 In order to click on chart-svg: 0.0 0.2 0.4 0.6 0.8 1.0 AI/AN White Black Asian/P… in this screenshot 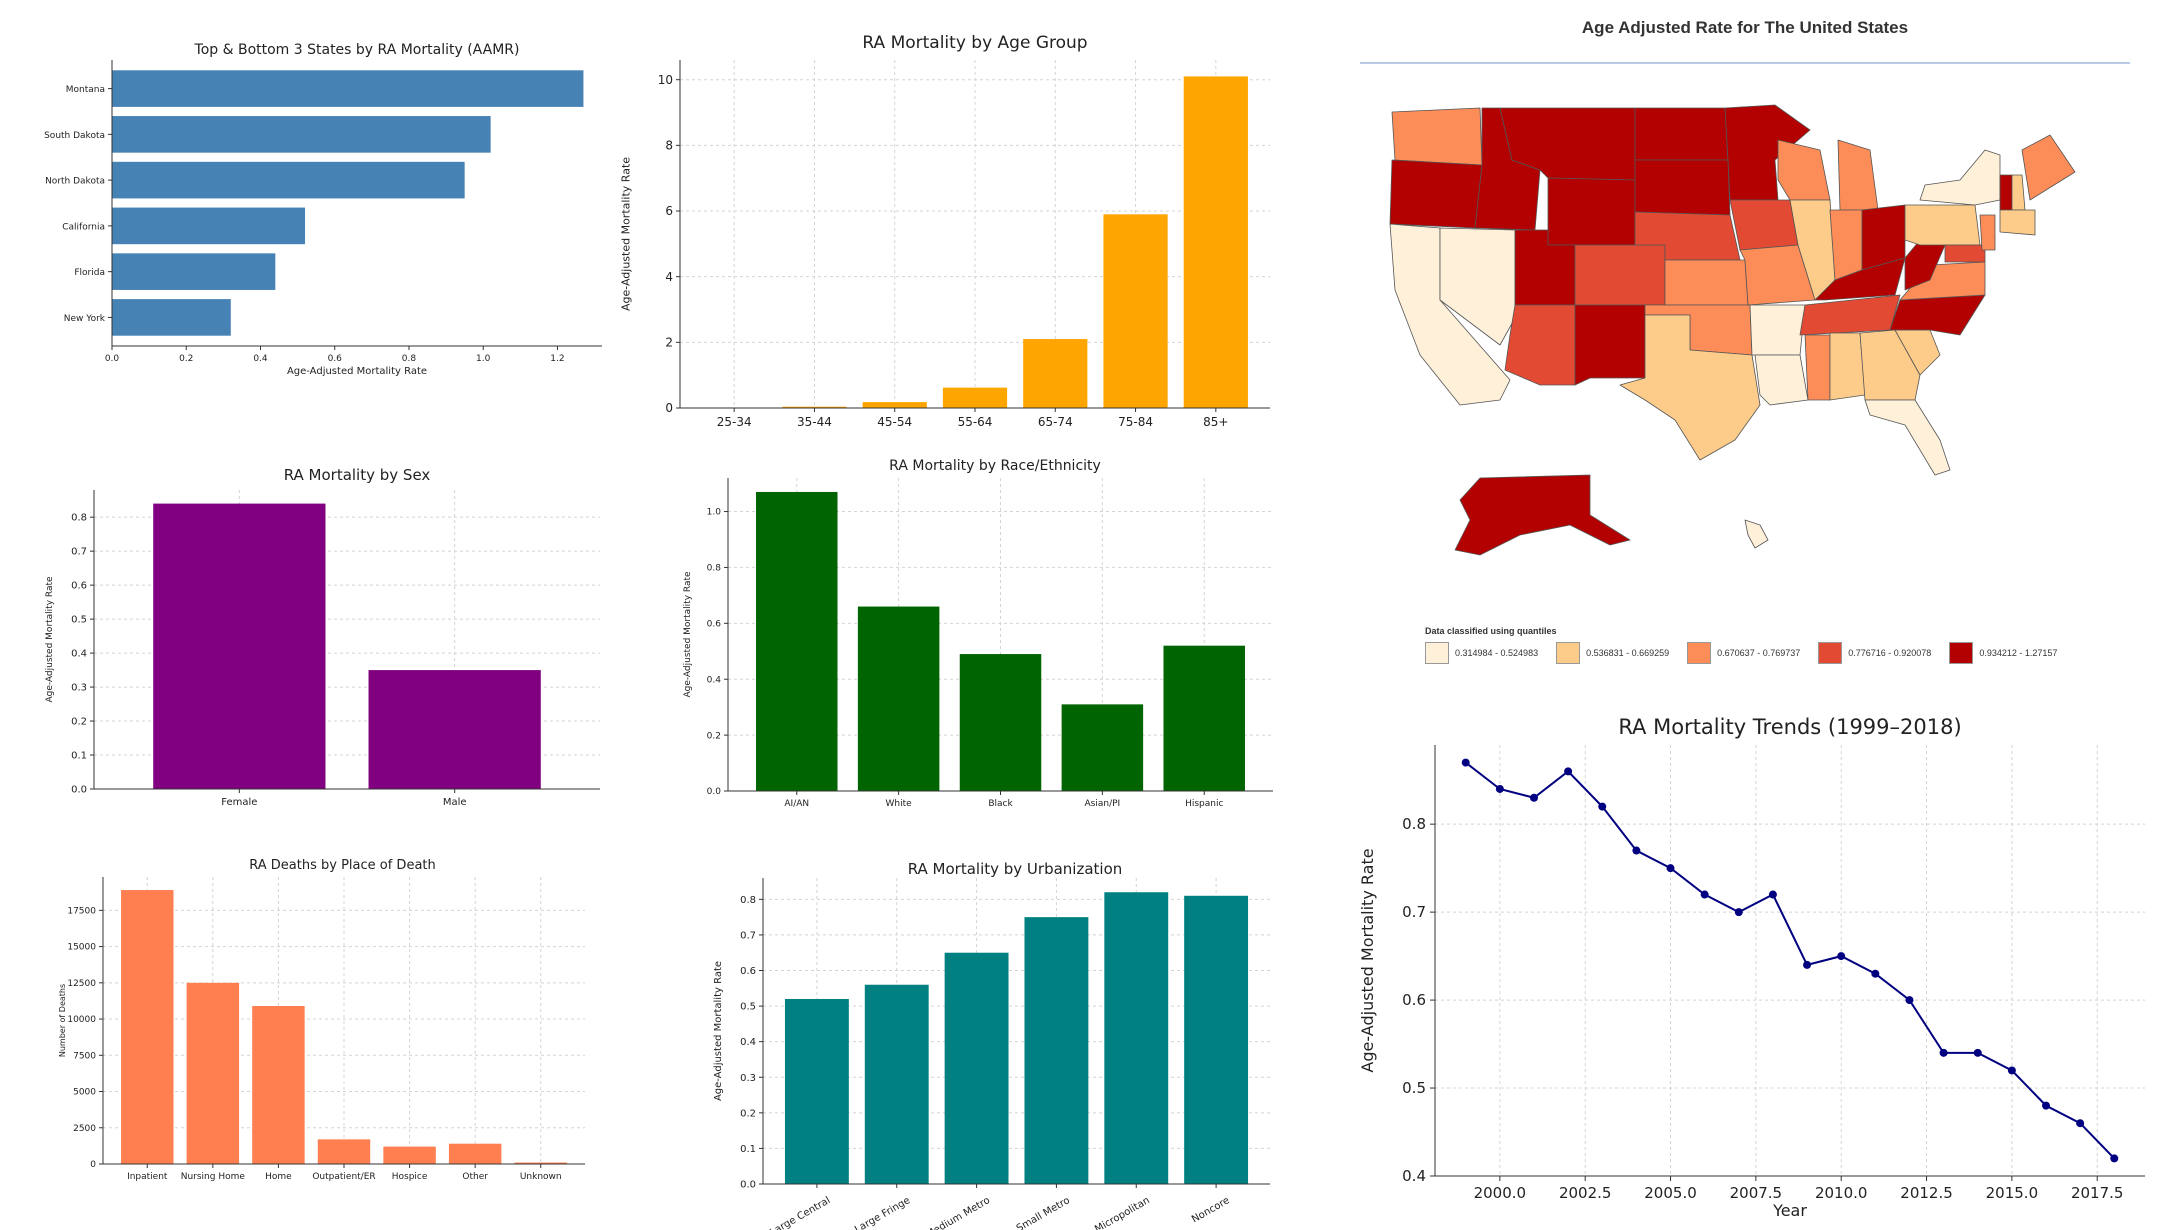, I will do `click(978, 643)`.